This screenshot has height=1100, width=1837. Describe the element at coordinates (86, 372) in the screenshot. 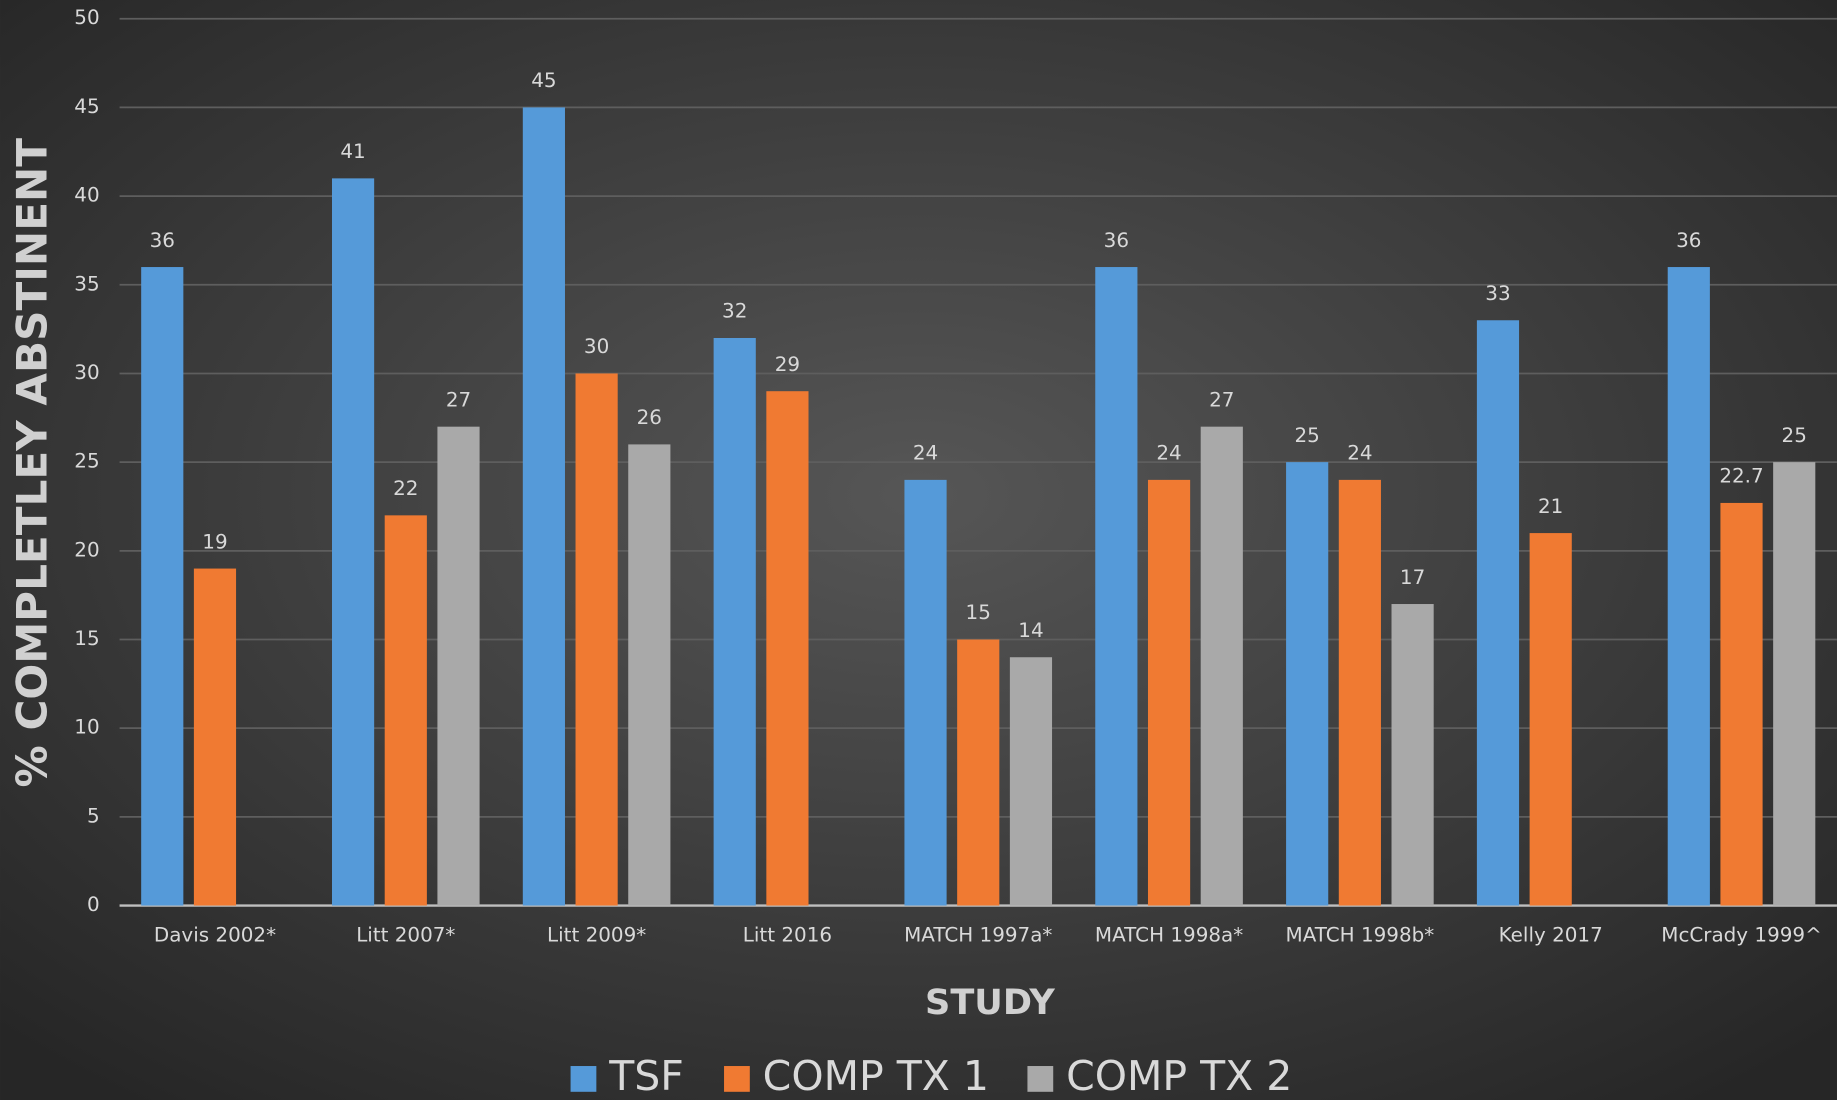

I see `y-tick-label: 30` at that location.